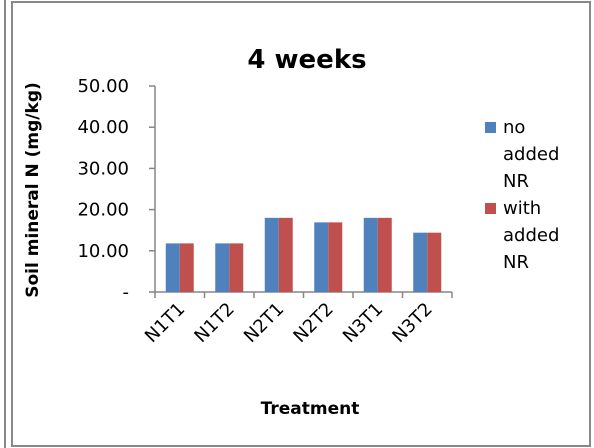 The width and height of the screenshot is (594, 448). Describe the element at coordinates (103, 210) in the screenshot. I see `y-tick-label: 20.00` at that location.